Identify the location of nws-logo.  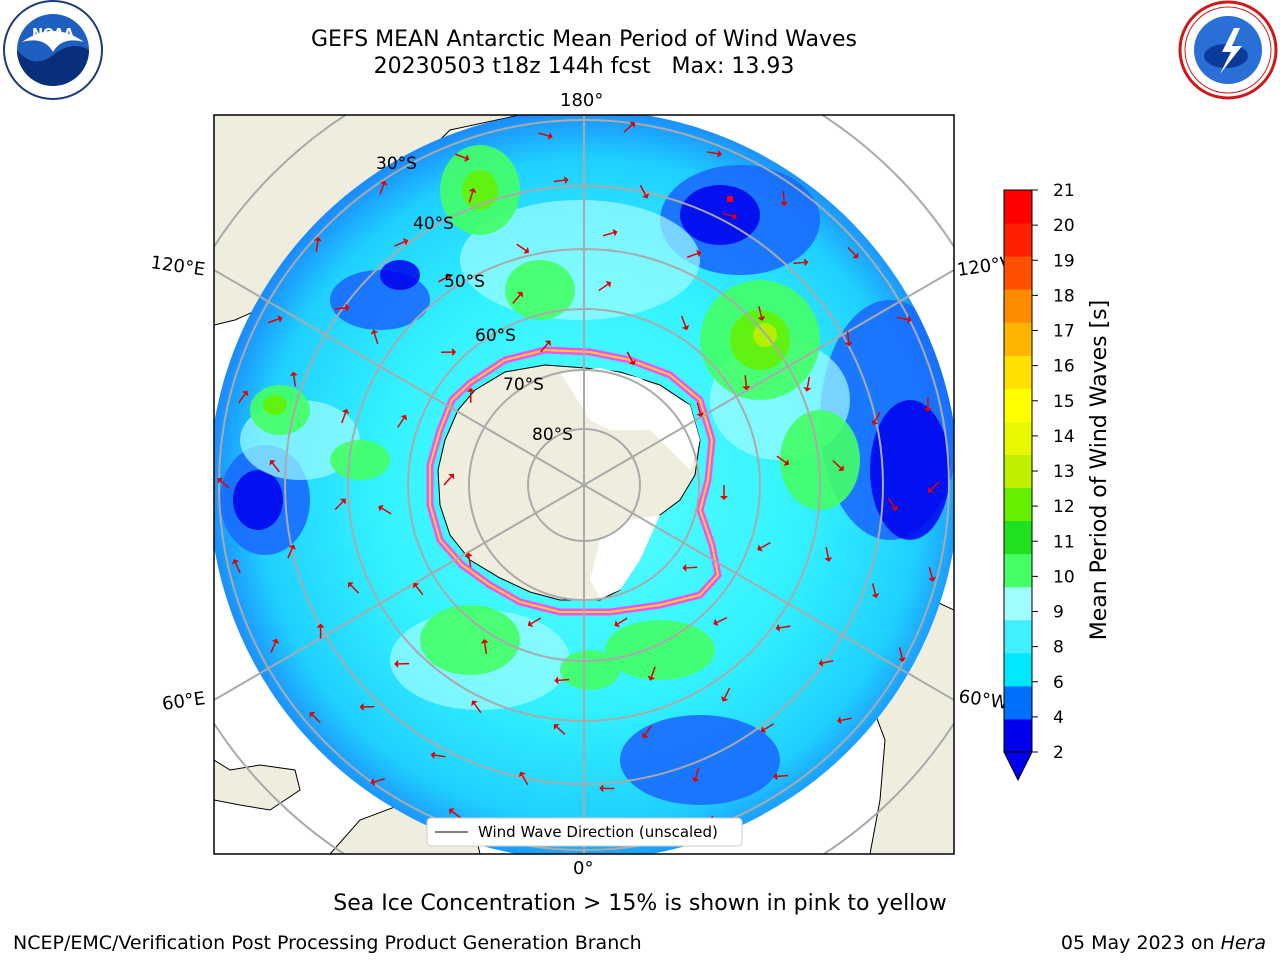
(1228, 50).